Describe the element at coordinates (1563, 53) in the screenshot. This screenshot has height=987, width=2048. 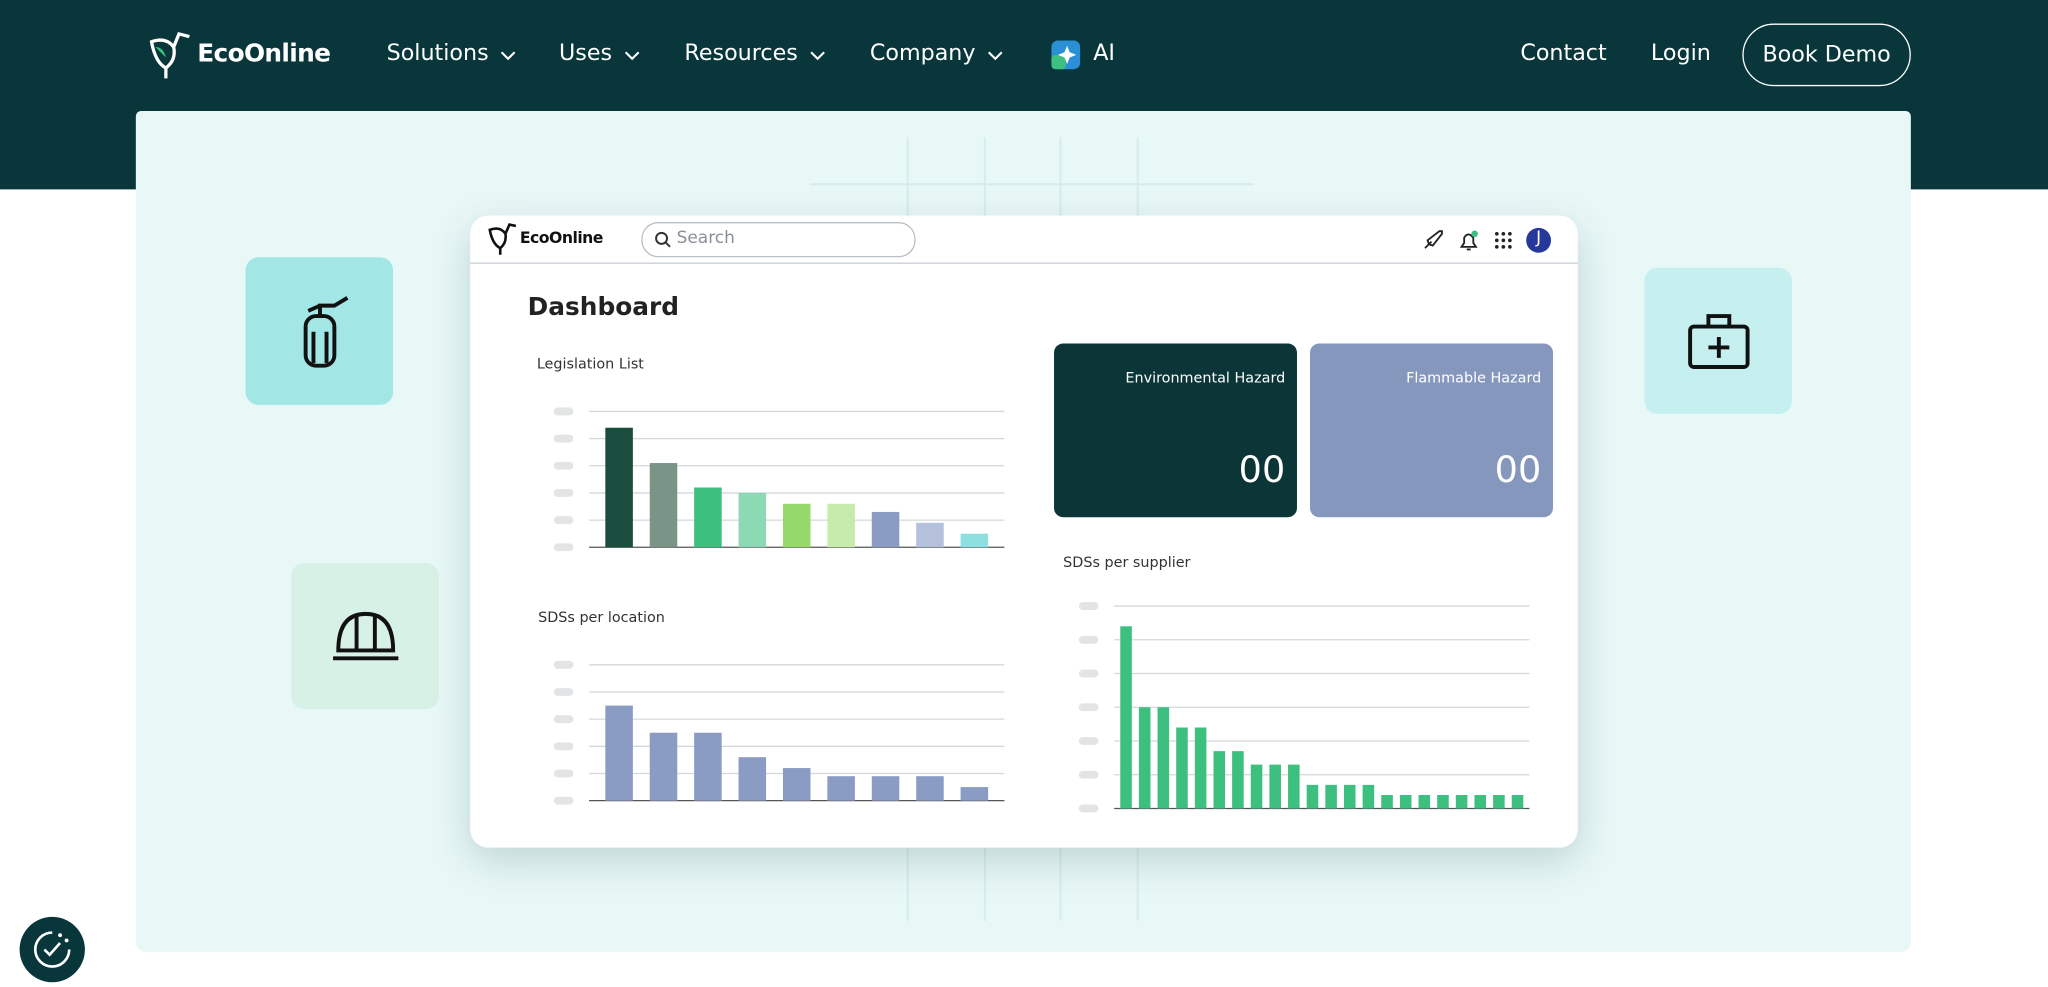
I see `nav-contact: Contact` at that location.